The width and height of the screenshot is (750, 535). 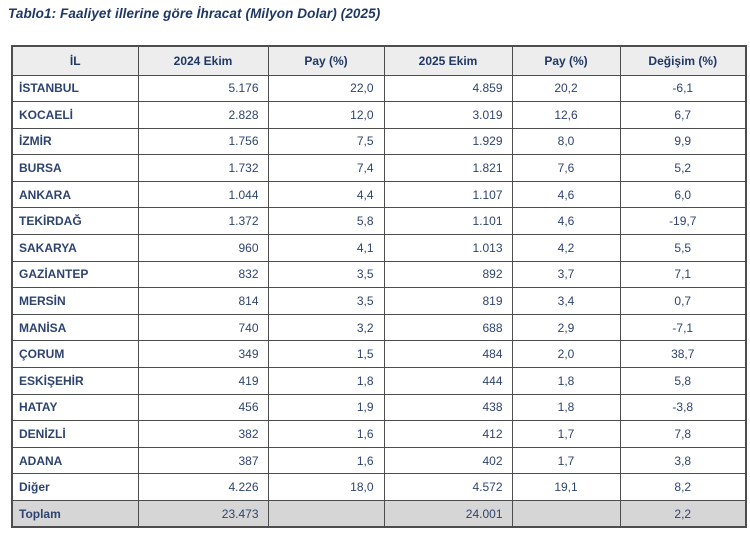 What do you see at coordinates (75, 407) in the screenshot?
I see `cell-il: HATAY` at bounding box center [75, 407].